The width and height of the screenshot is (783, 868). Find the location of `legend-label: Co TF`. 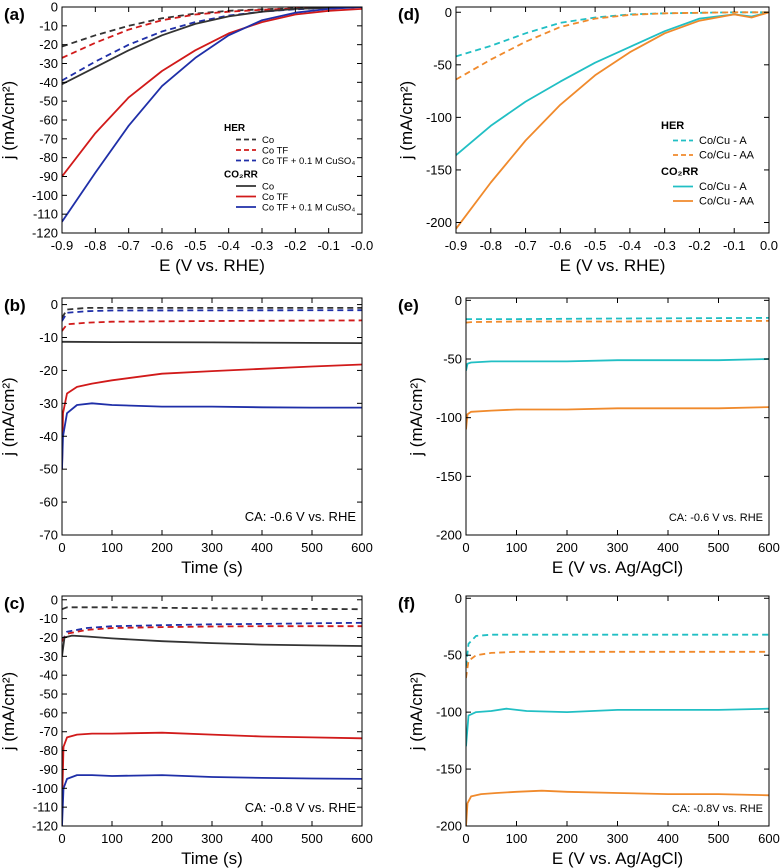

legend-label: Co TF is located at coordinates (275, 151).